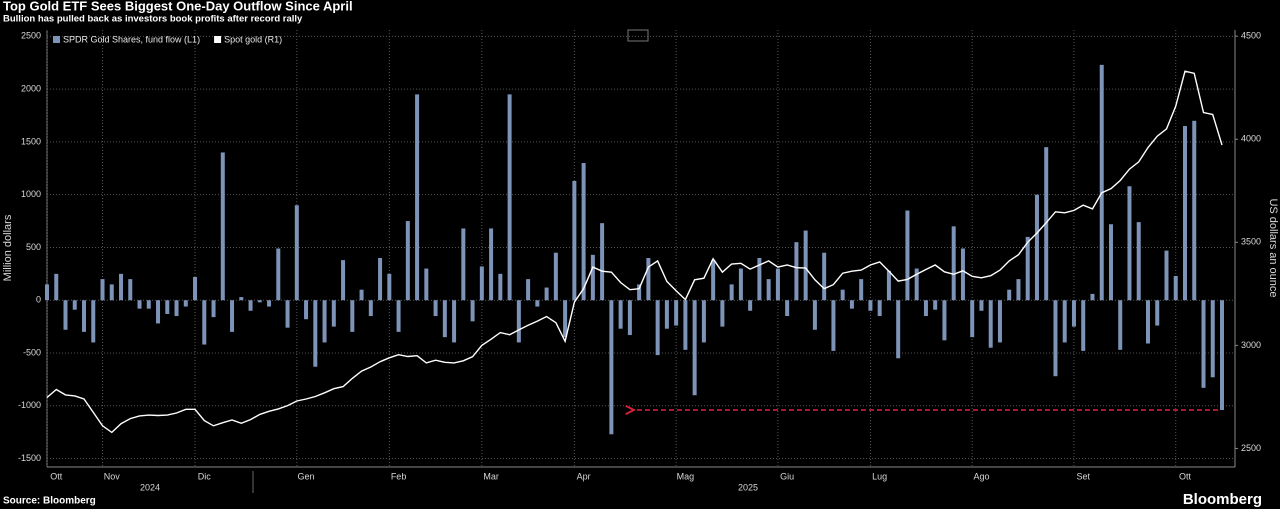 This screenshot has width=1280, height=509. Describe the element at coordinates (748, 487) in the screenshot. I see `year-label: 2025` at that location.